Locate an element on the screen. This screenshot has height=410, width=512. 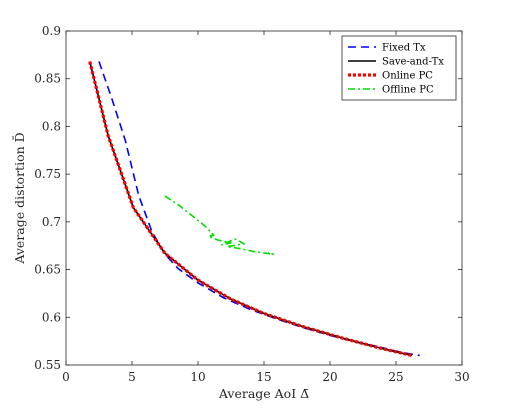
y-tick-label: 0.7 is located at coordinates (51, 222).